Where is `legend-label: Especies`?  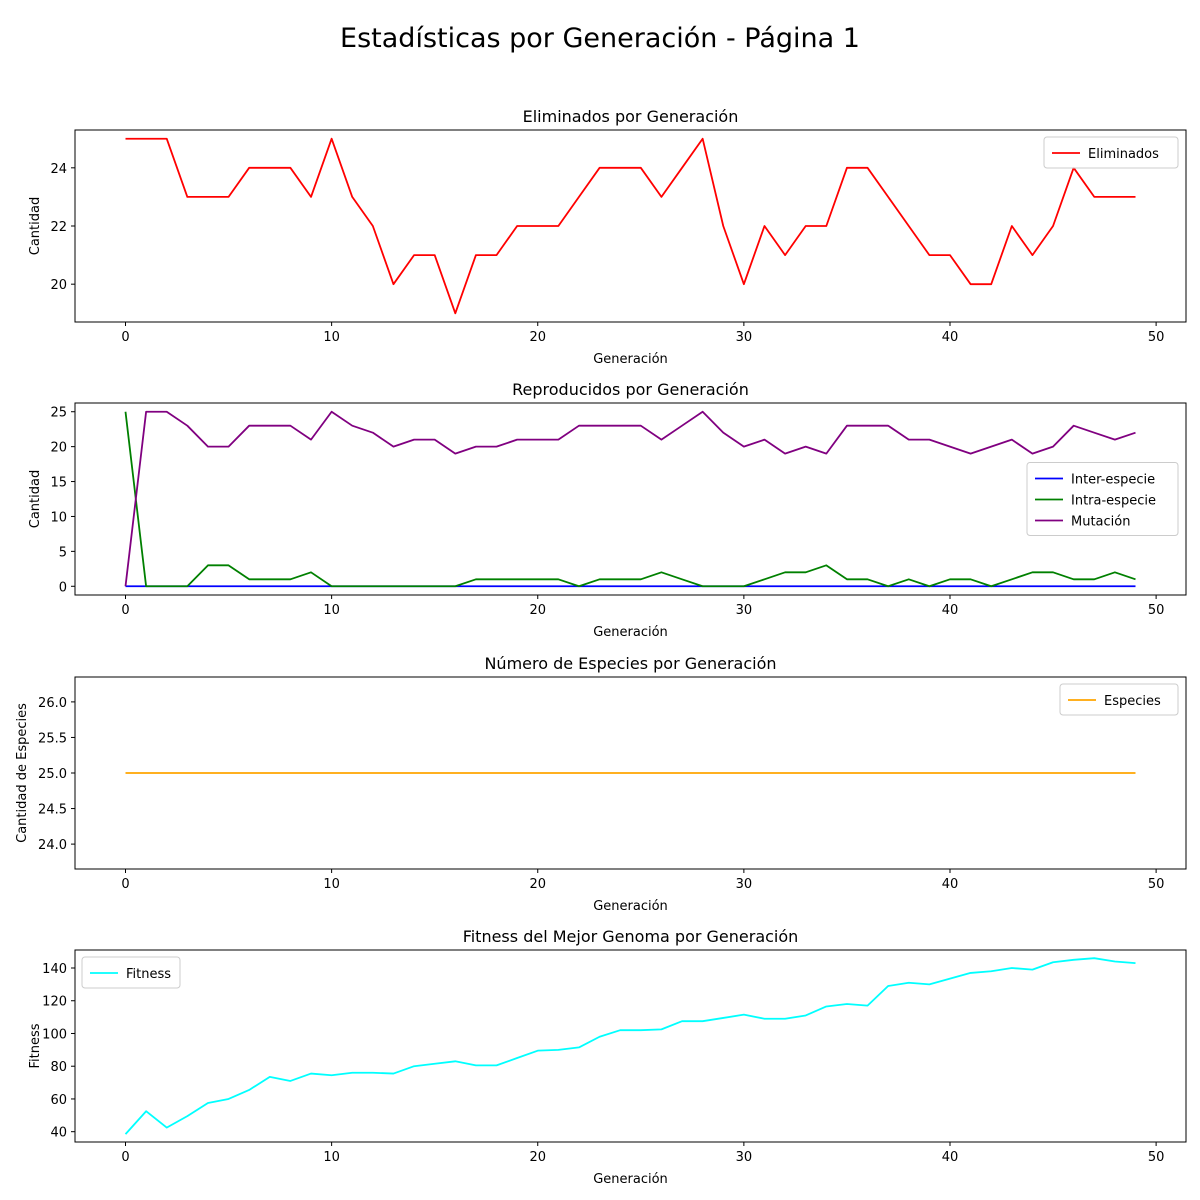 legend-label: Especies is located at coordinates (1132, 701).